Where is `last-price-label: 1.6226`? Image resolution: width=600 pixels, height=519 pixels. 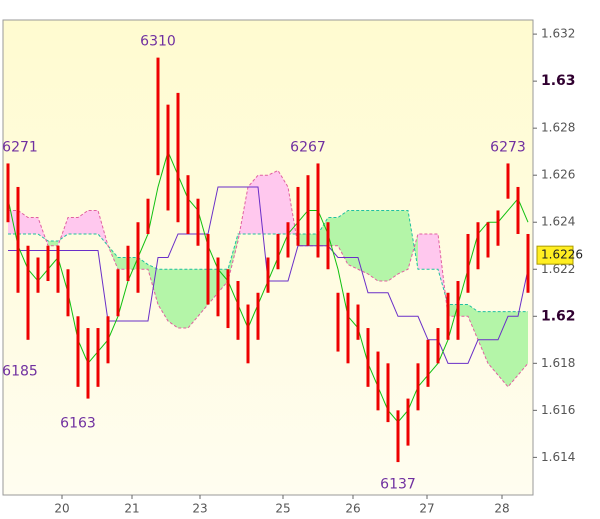 last-price-label: 1.6226 is located at coordinates (562, 255).